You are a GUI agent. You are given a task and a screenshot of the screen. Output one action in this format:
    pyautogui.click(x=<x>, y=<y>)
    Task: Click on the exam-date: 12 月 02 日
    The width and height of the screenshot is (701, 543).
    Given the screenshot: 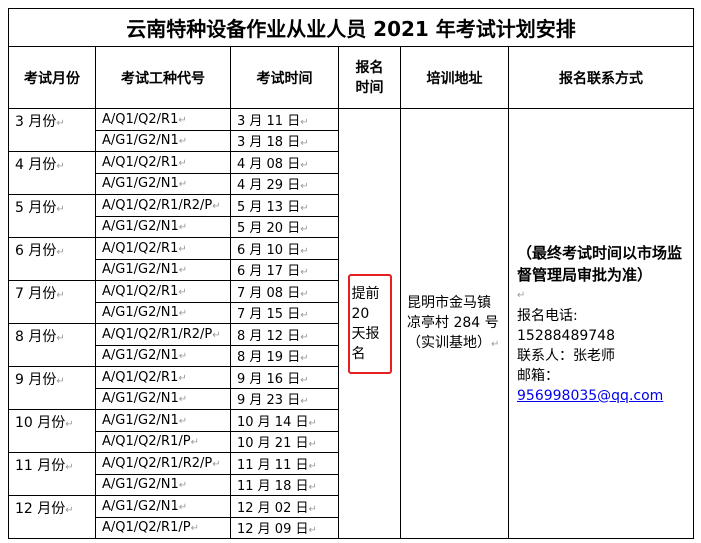 What is the action you would take?
    pyautogui.click(x=273, y=508)
    